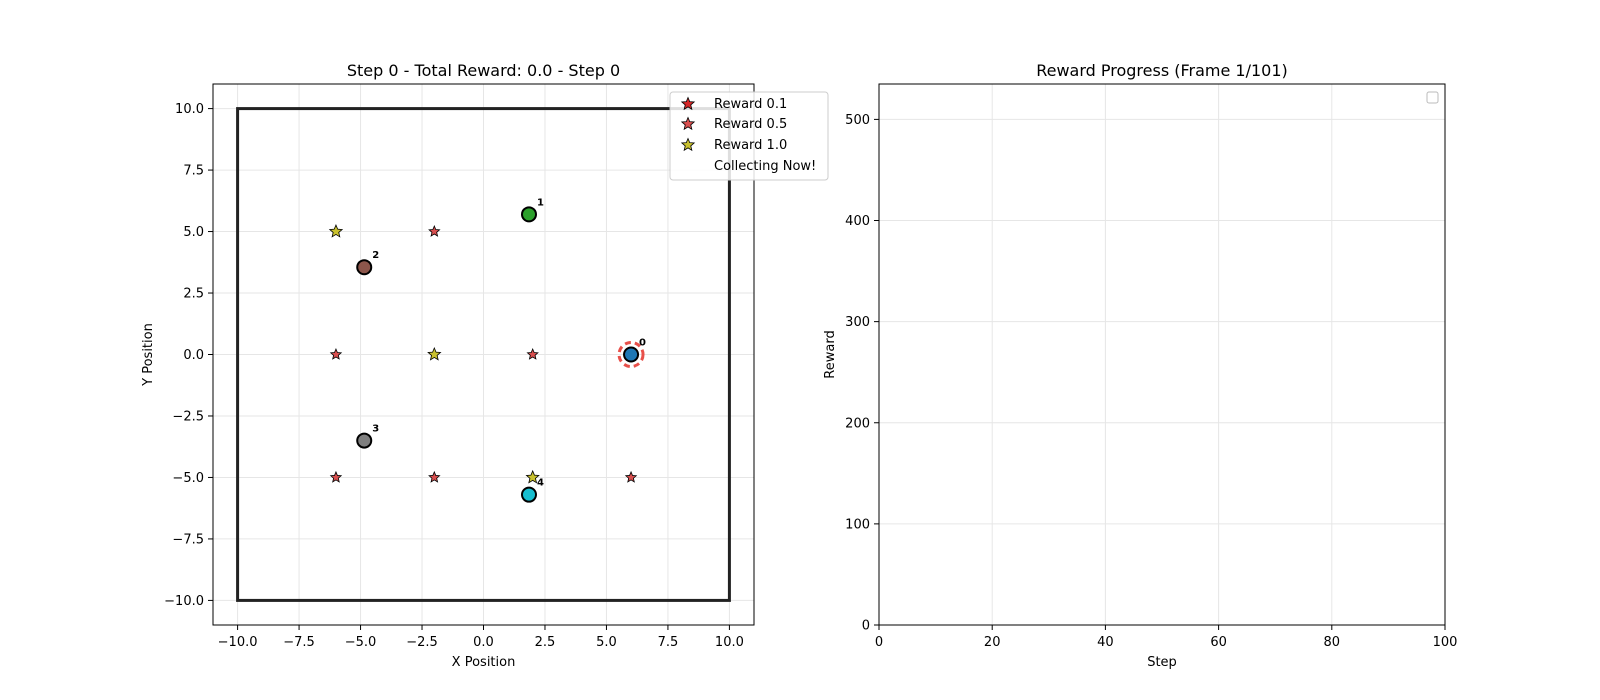  I want to click on y-tick-label-5: 5.0, so click(193, 232).